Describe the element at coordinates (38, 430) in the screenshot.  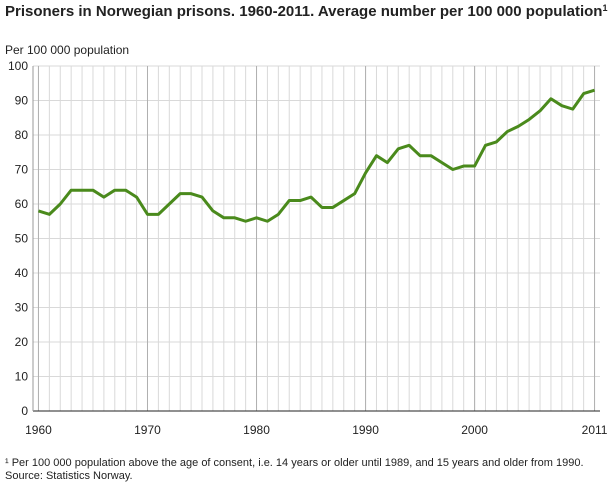
I see `x-tick-label: 1960` at that location.